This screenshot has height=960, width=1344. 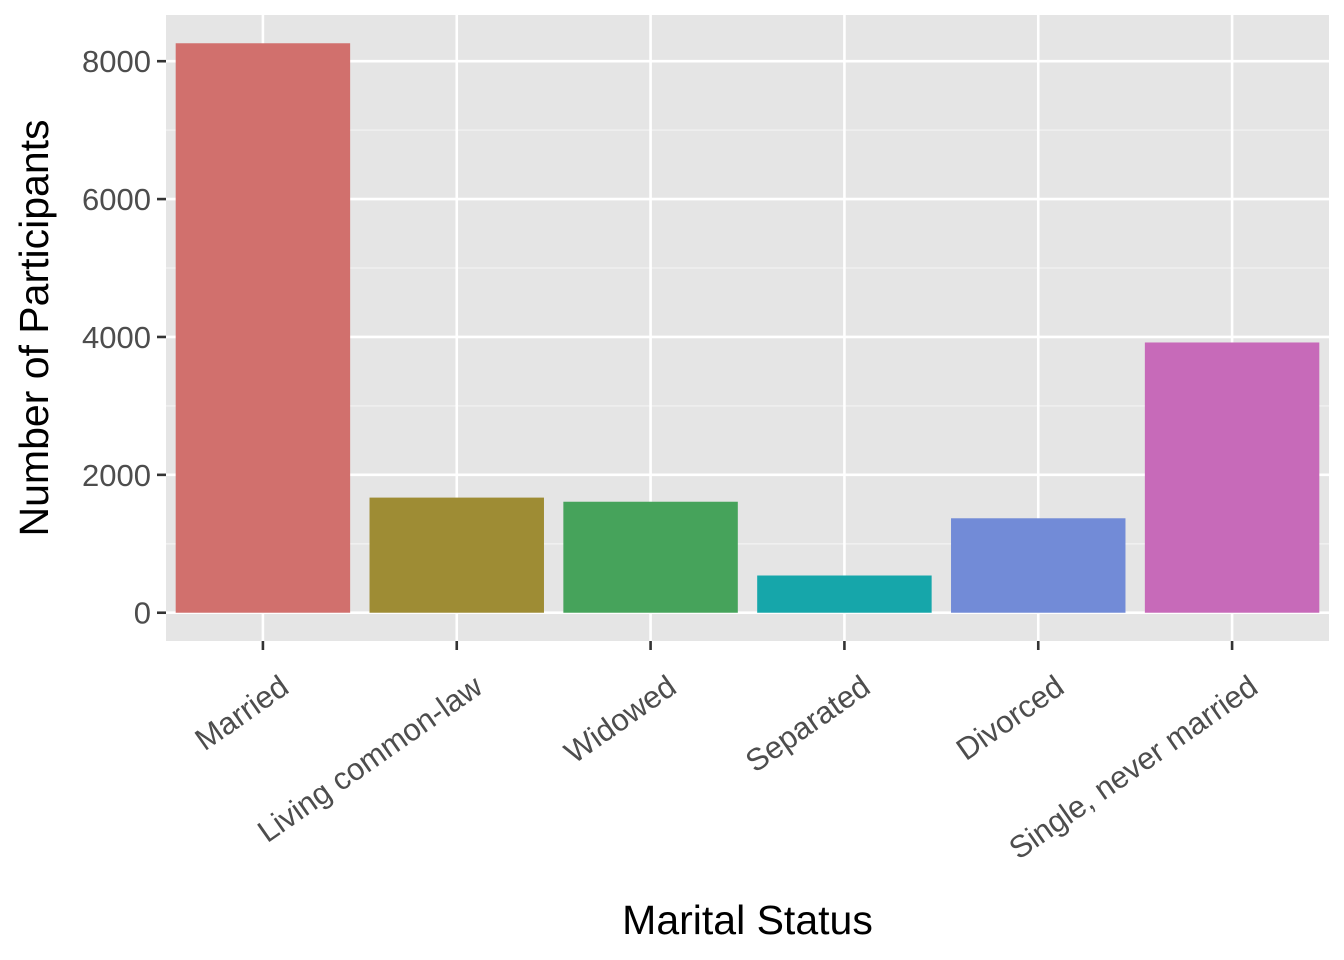 What do you see at coordinates (620, 719) in the screenshot?
I see `x-tick-label: Widowed` at bounding box center [620, 719].